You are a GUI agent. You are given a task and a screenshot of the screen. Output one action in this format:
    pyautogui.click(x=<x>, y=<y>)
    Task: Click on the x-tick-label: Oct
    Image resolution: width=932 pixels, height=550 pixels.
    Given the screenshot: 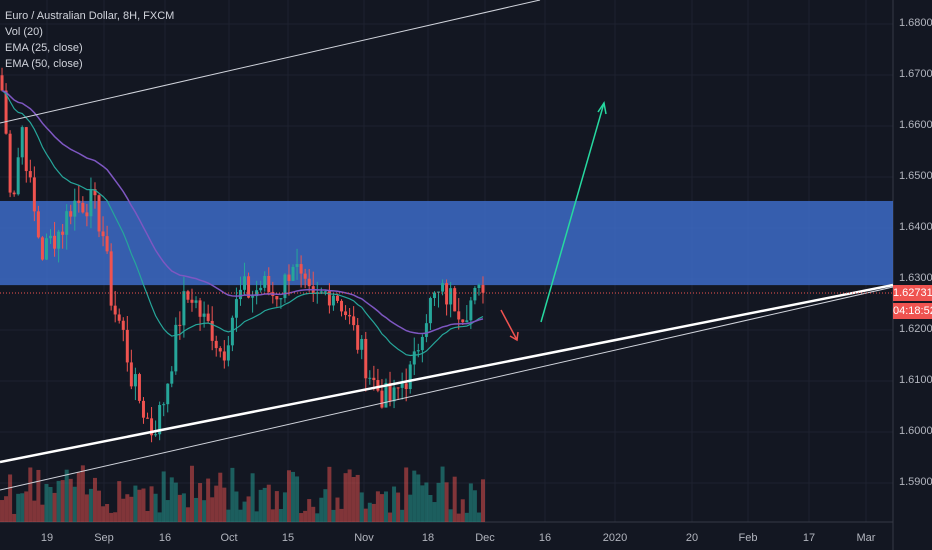 What is the action you would take?
    pyautogui.click(x=229, y=538)
    